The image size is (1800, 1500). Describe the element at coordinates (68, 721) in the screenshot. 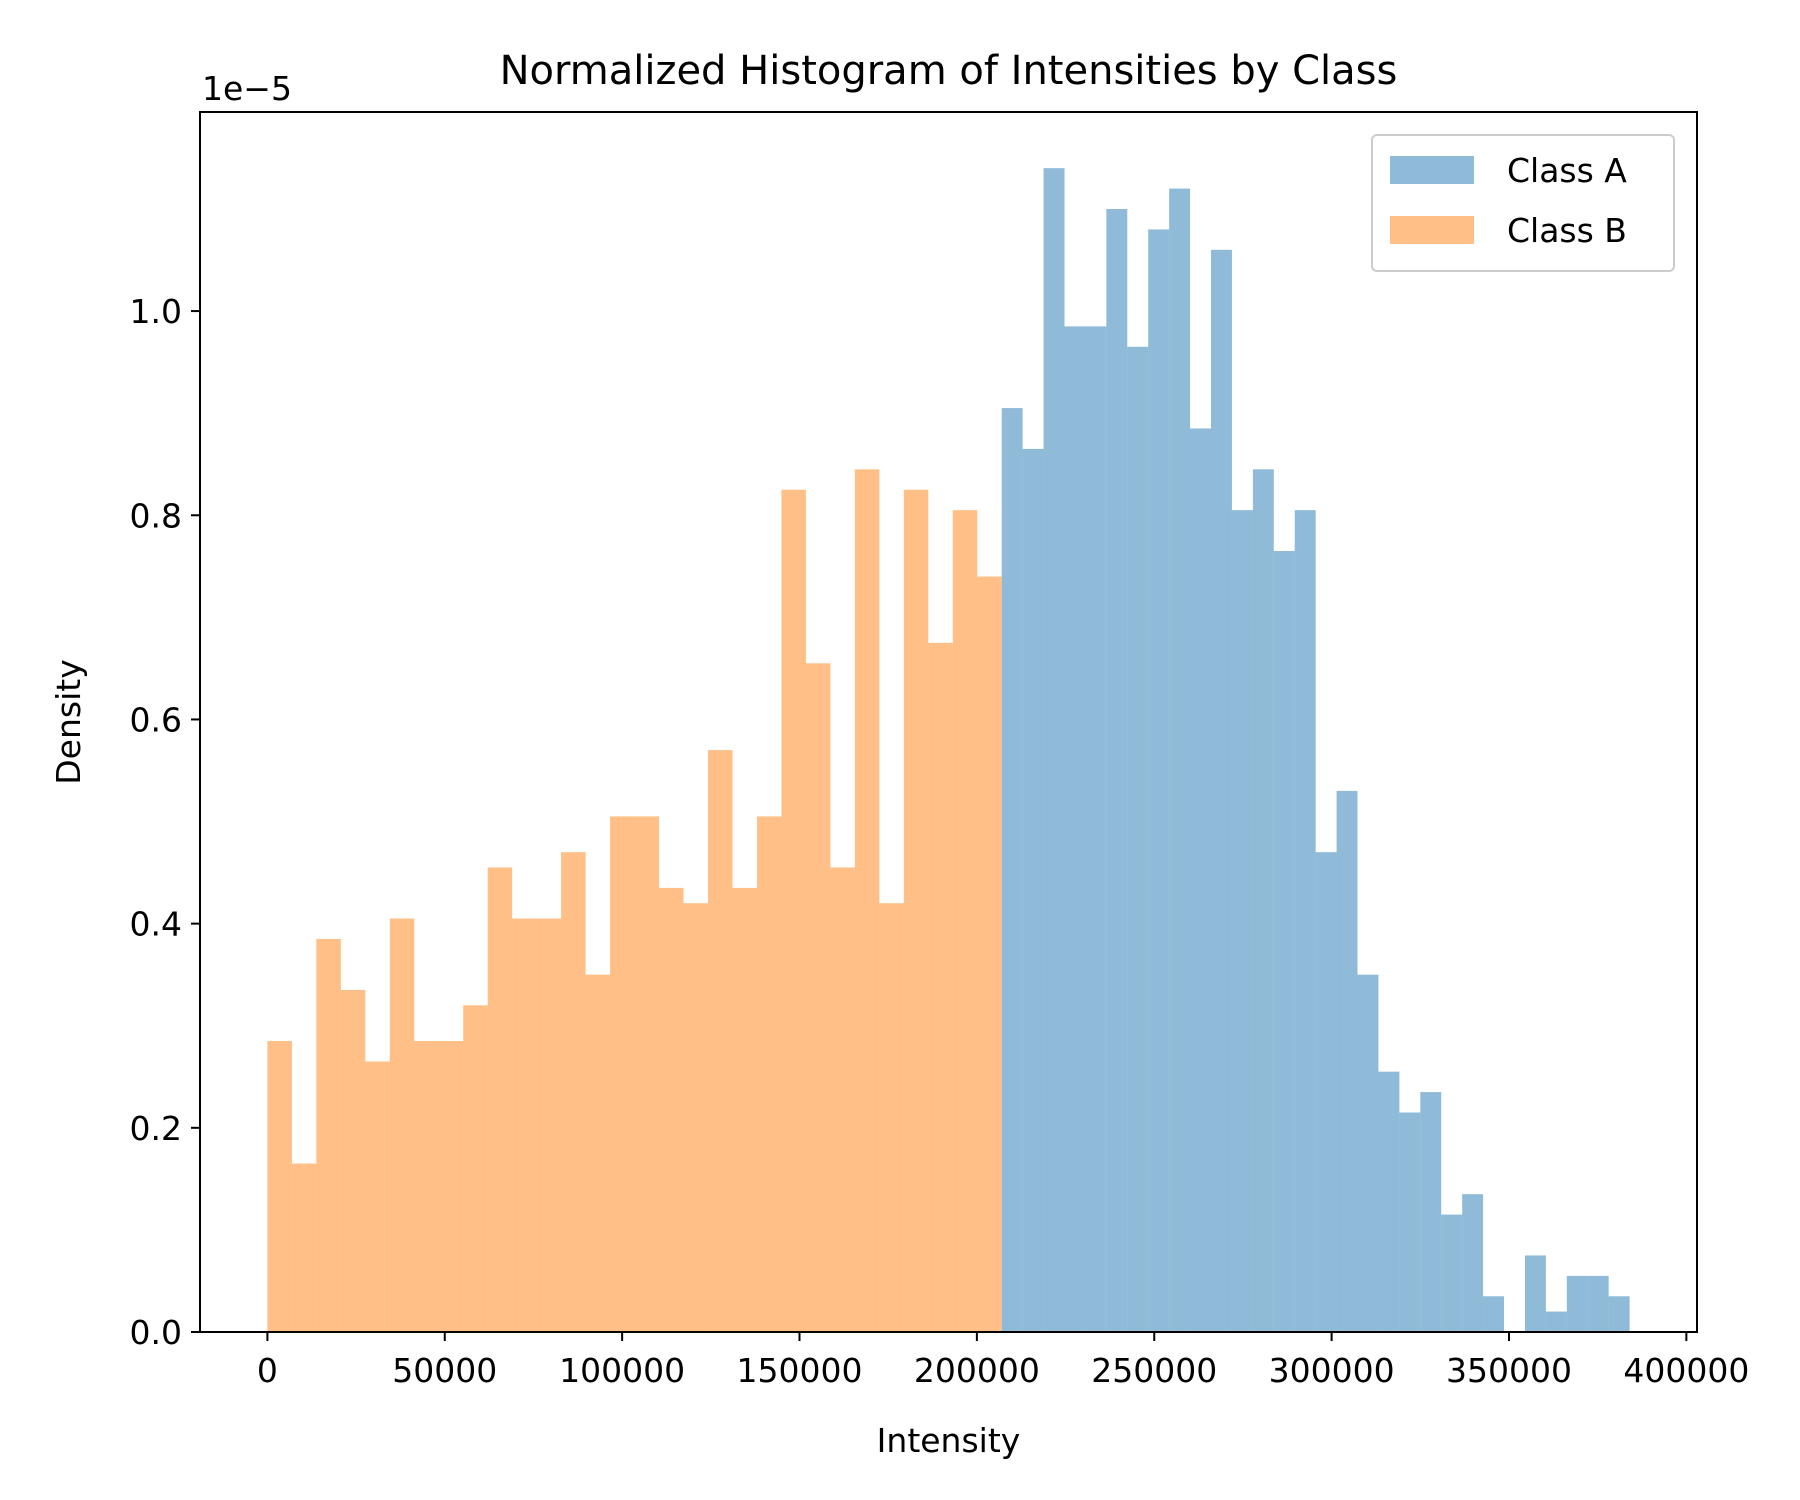

I see `y-axis-label: Density` at that location.